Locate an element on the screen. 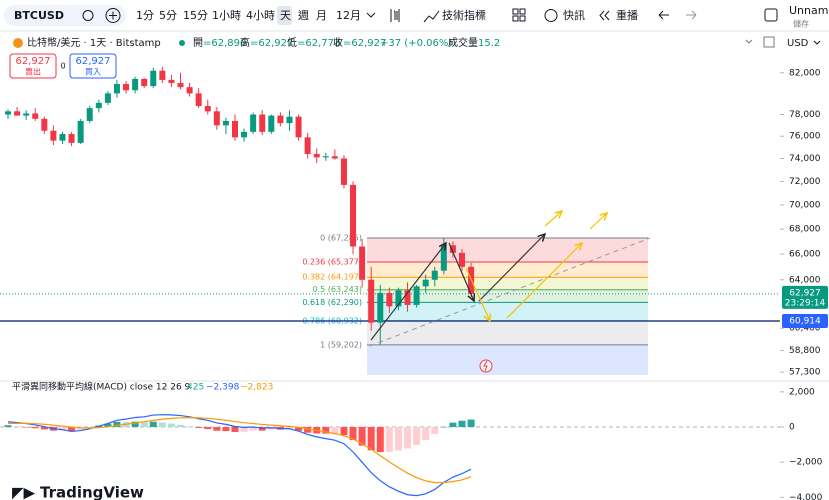 This screenshot has height=500, width=829. currency-dropdown is located at coordinates (817, 42).